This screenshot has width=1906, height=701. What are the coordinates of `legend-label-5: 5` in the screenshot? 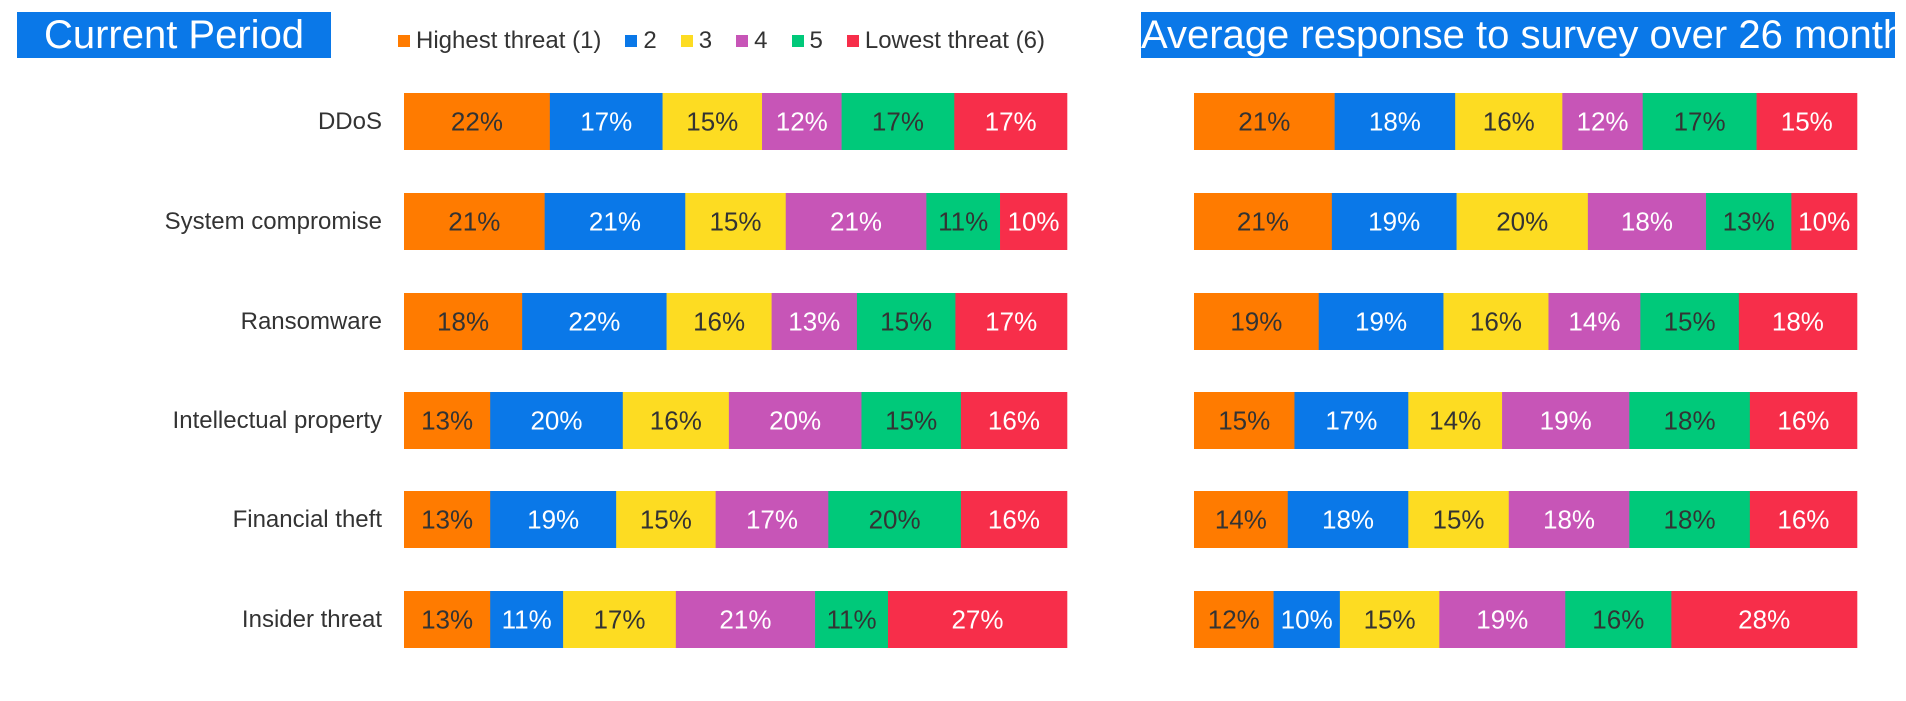 It's located at (816, 40).